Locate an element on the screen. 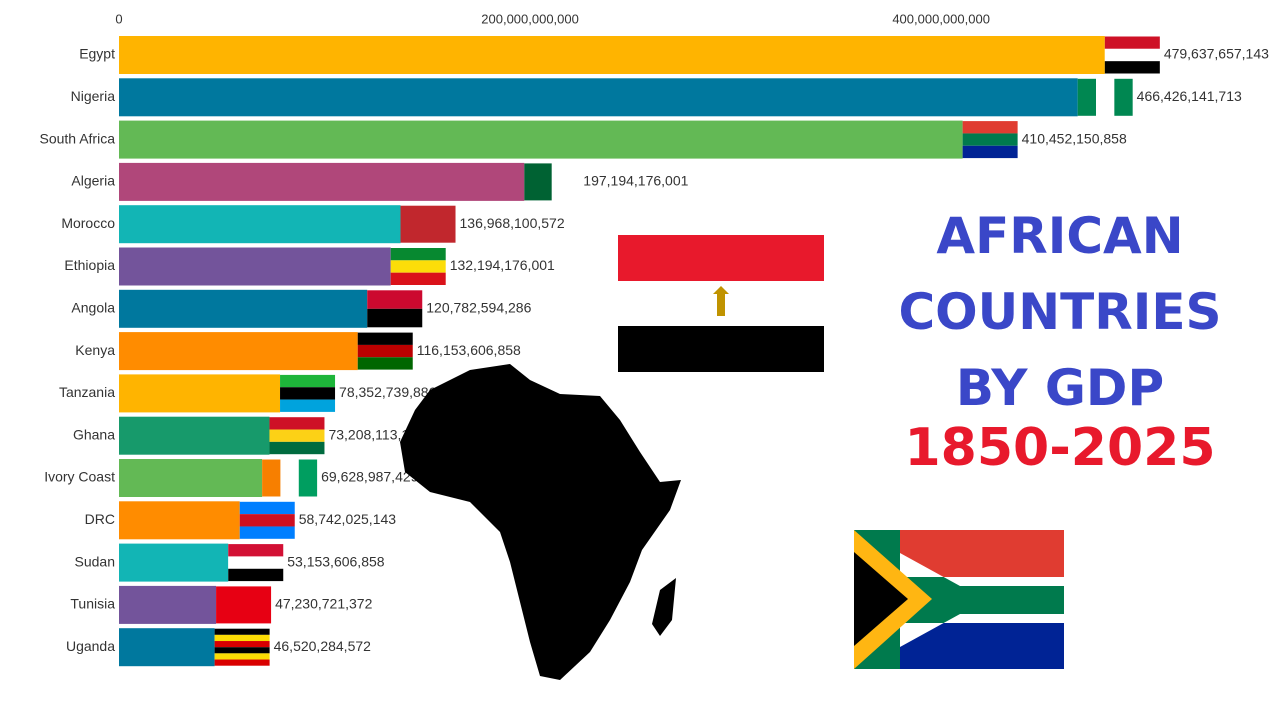 The width and height of the screenshot is (1280, 720). category-label: Ethiopia is located at coordinates (89, 265).